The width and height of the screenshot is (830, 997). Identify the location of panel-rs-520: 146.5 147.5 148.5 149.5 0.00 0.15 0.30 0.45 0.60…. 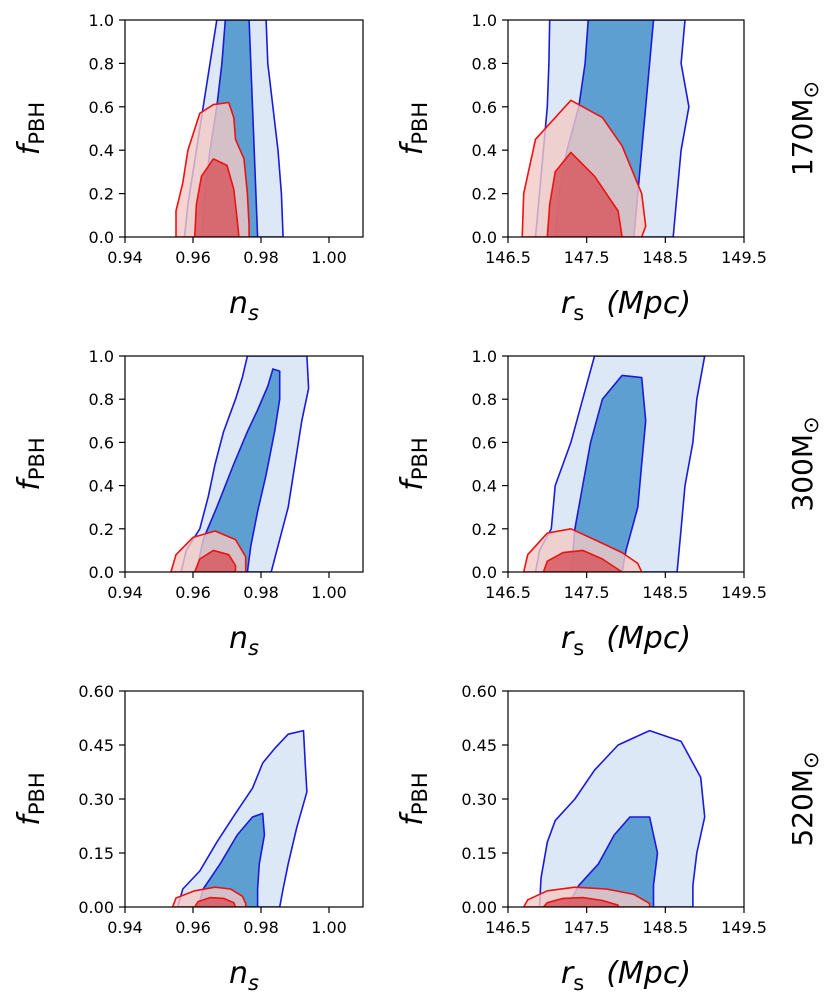
(581, 838).